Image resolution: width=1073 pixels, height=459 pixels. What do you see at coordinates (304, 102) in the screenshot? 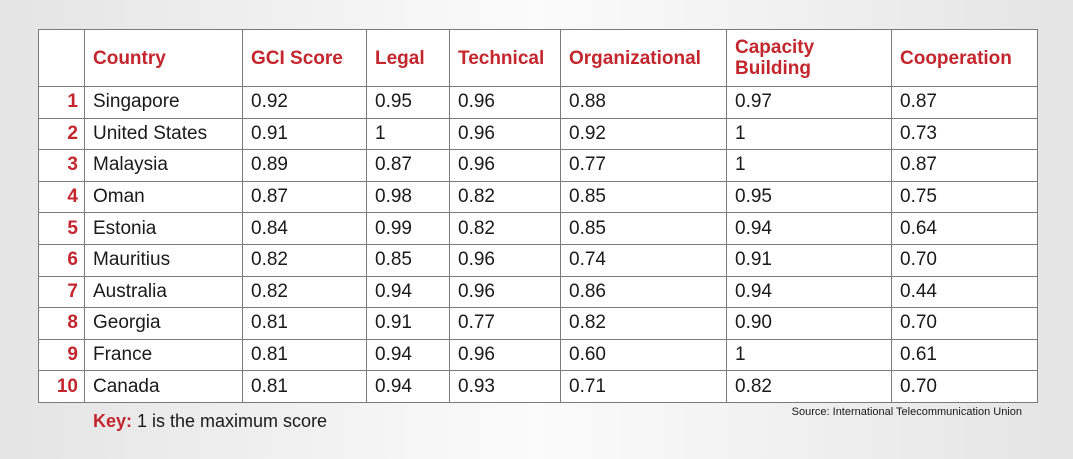
I see `gci-score-cell: 0.92` at bounding box center [304, 102].